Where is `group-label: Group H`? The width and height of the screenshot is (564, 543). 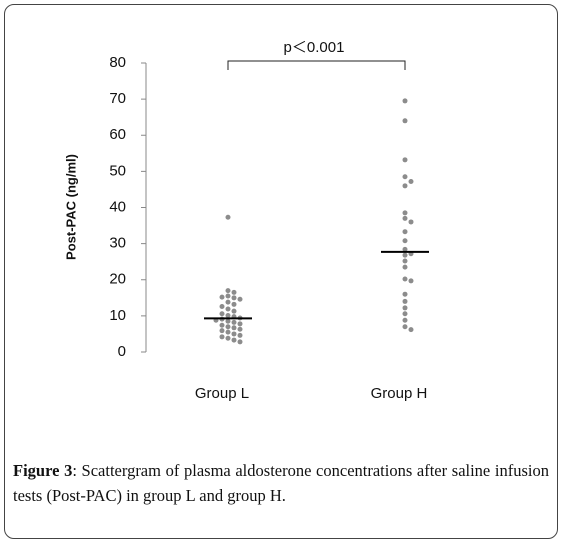
group-label: Group H is located at coordinates (399, 393).